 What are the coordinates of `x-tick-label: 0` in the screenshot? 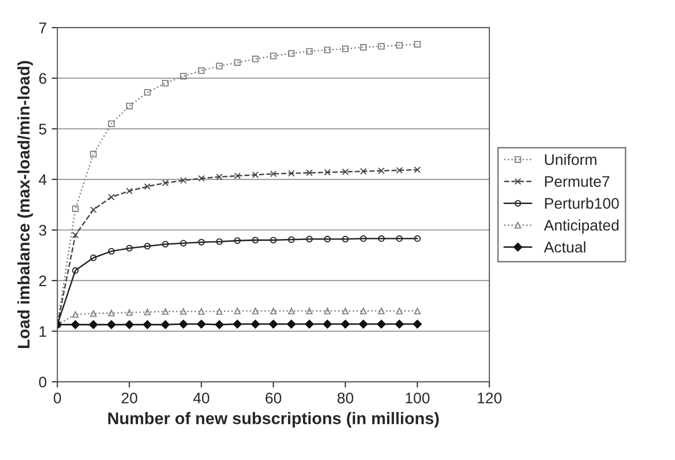 It's located at (58, 398).